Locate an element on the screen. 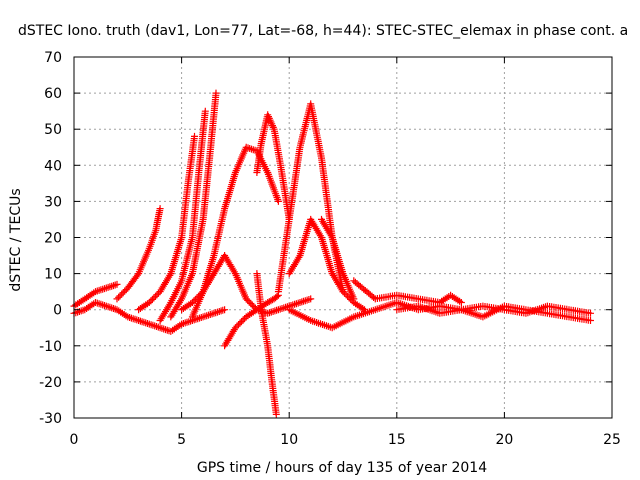  y-tick-label: 40 is located at coordinates (53, 166).